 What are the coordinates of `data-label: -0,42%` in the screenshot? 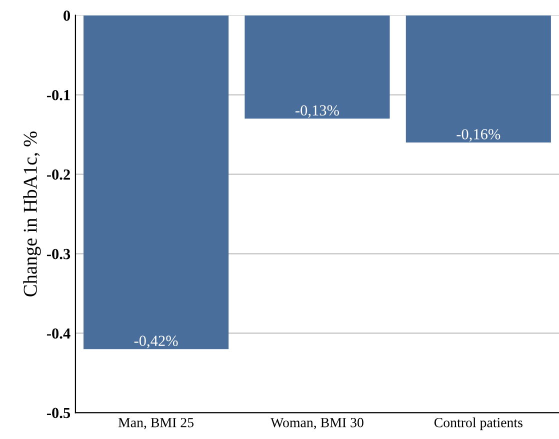 It's located at (156, 342).